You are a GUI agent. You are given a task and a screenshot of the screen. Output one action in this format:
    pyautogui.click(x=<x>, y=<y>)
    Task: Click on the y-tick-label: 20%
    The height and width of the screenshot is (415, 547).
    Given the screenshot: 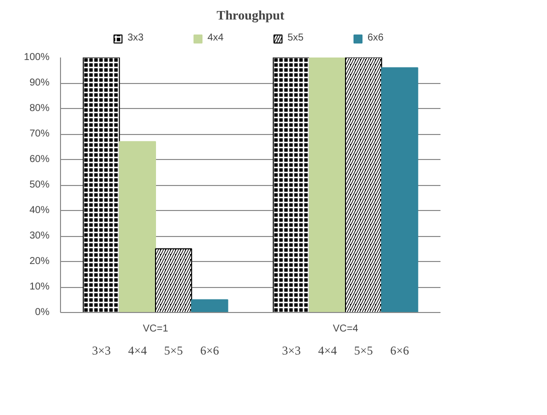 What is the action you would take?
    pyautogui.click(x=39, y=261)
    